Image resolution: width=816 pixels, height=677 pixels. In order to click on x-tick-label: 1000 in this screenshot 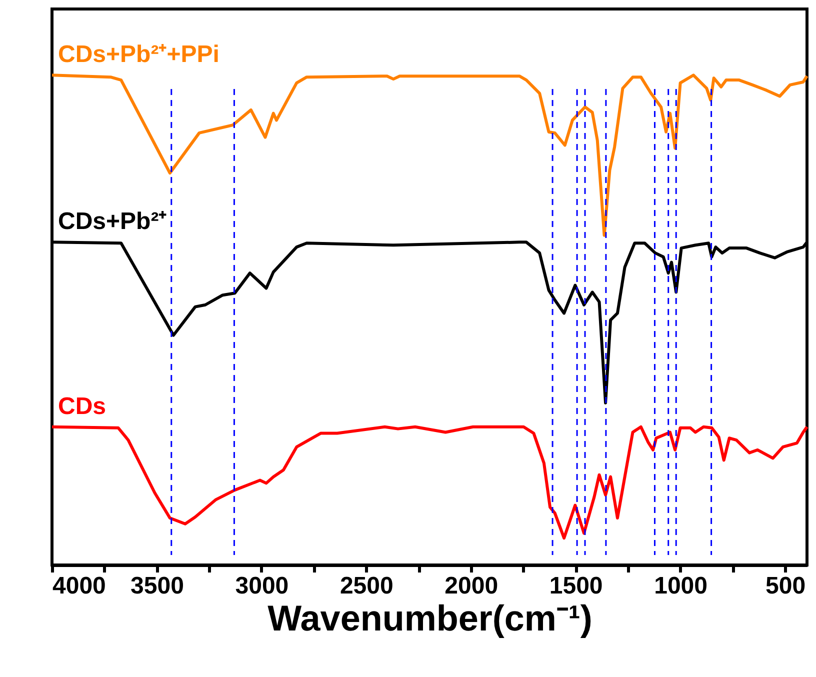, I will do `click(681, 586)`.